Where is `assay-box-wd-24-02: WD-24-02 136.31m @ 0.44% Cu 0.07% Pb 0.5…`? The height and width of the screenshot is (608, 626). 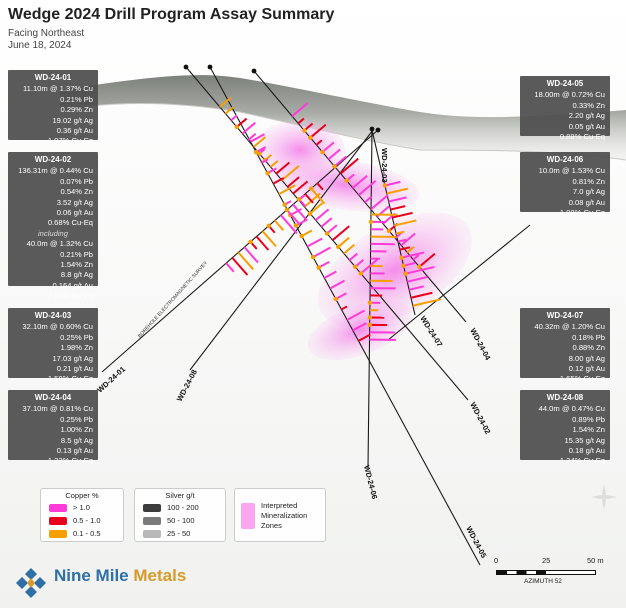
assay-box-wd-24-02: WD-24-02 136.31m @ 0.44% Cu 0.07% Pb 0.5… is located at coordinates (53, 226).